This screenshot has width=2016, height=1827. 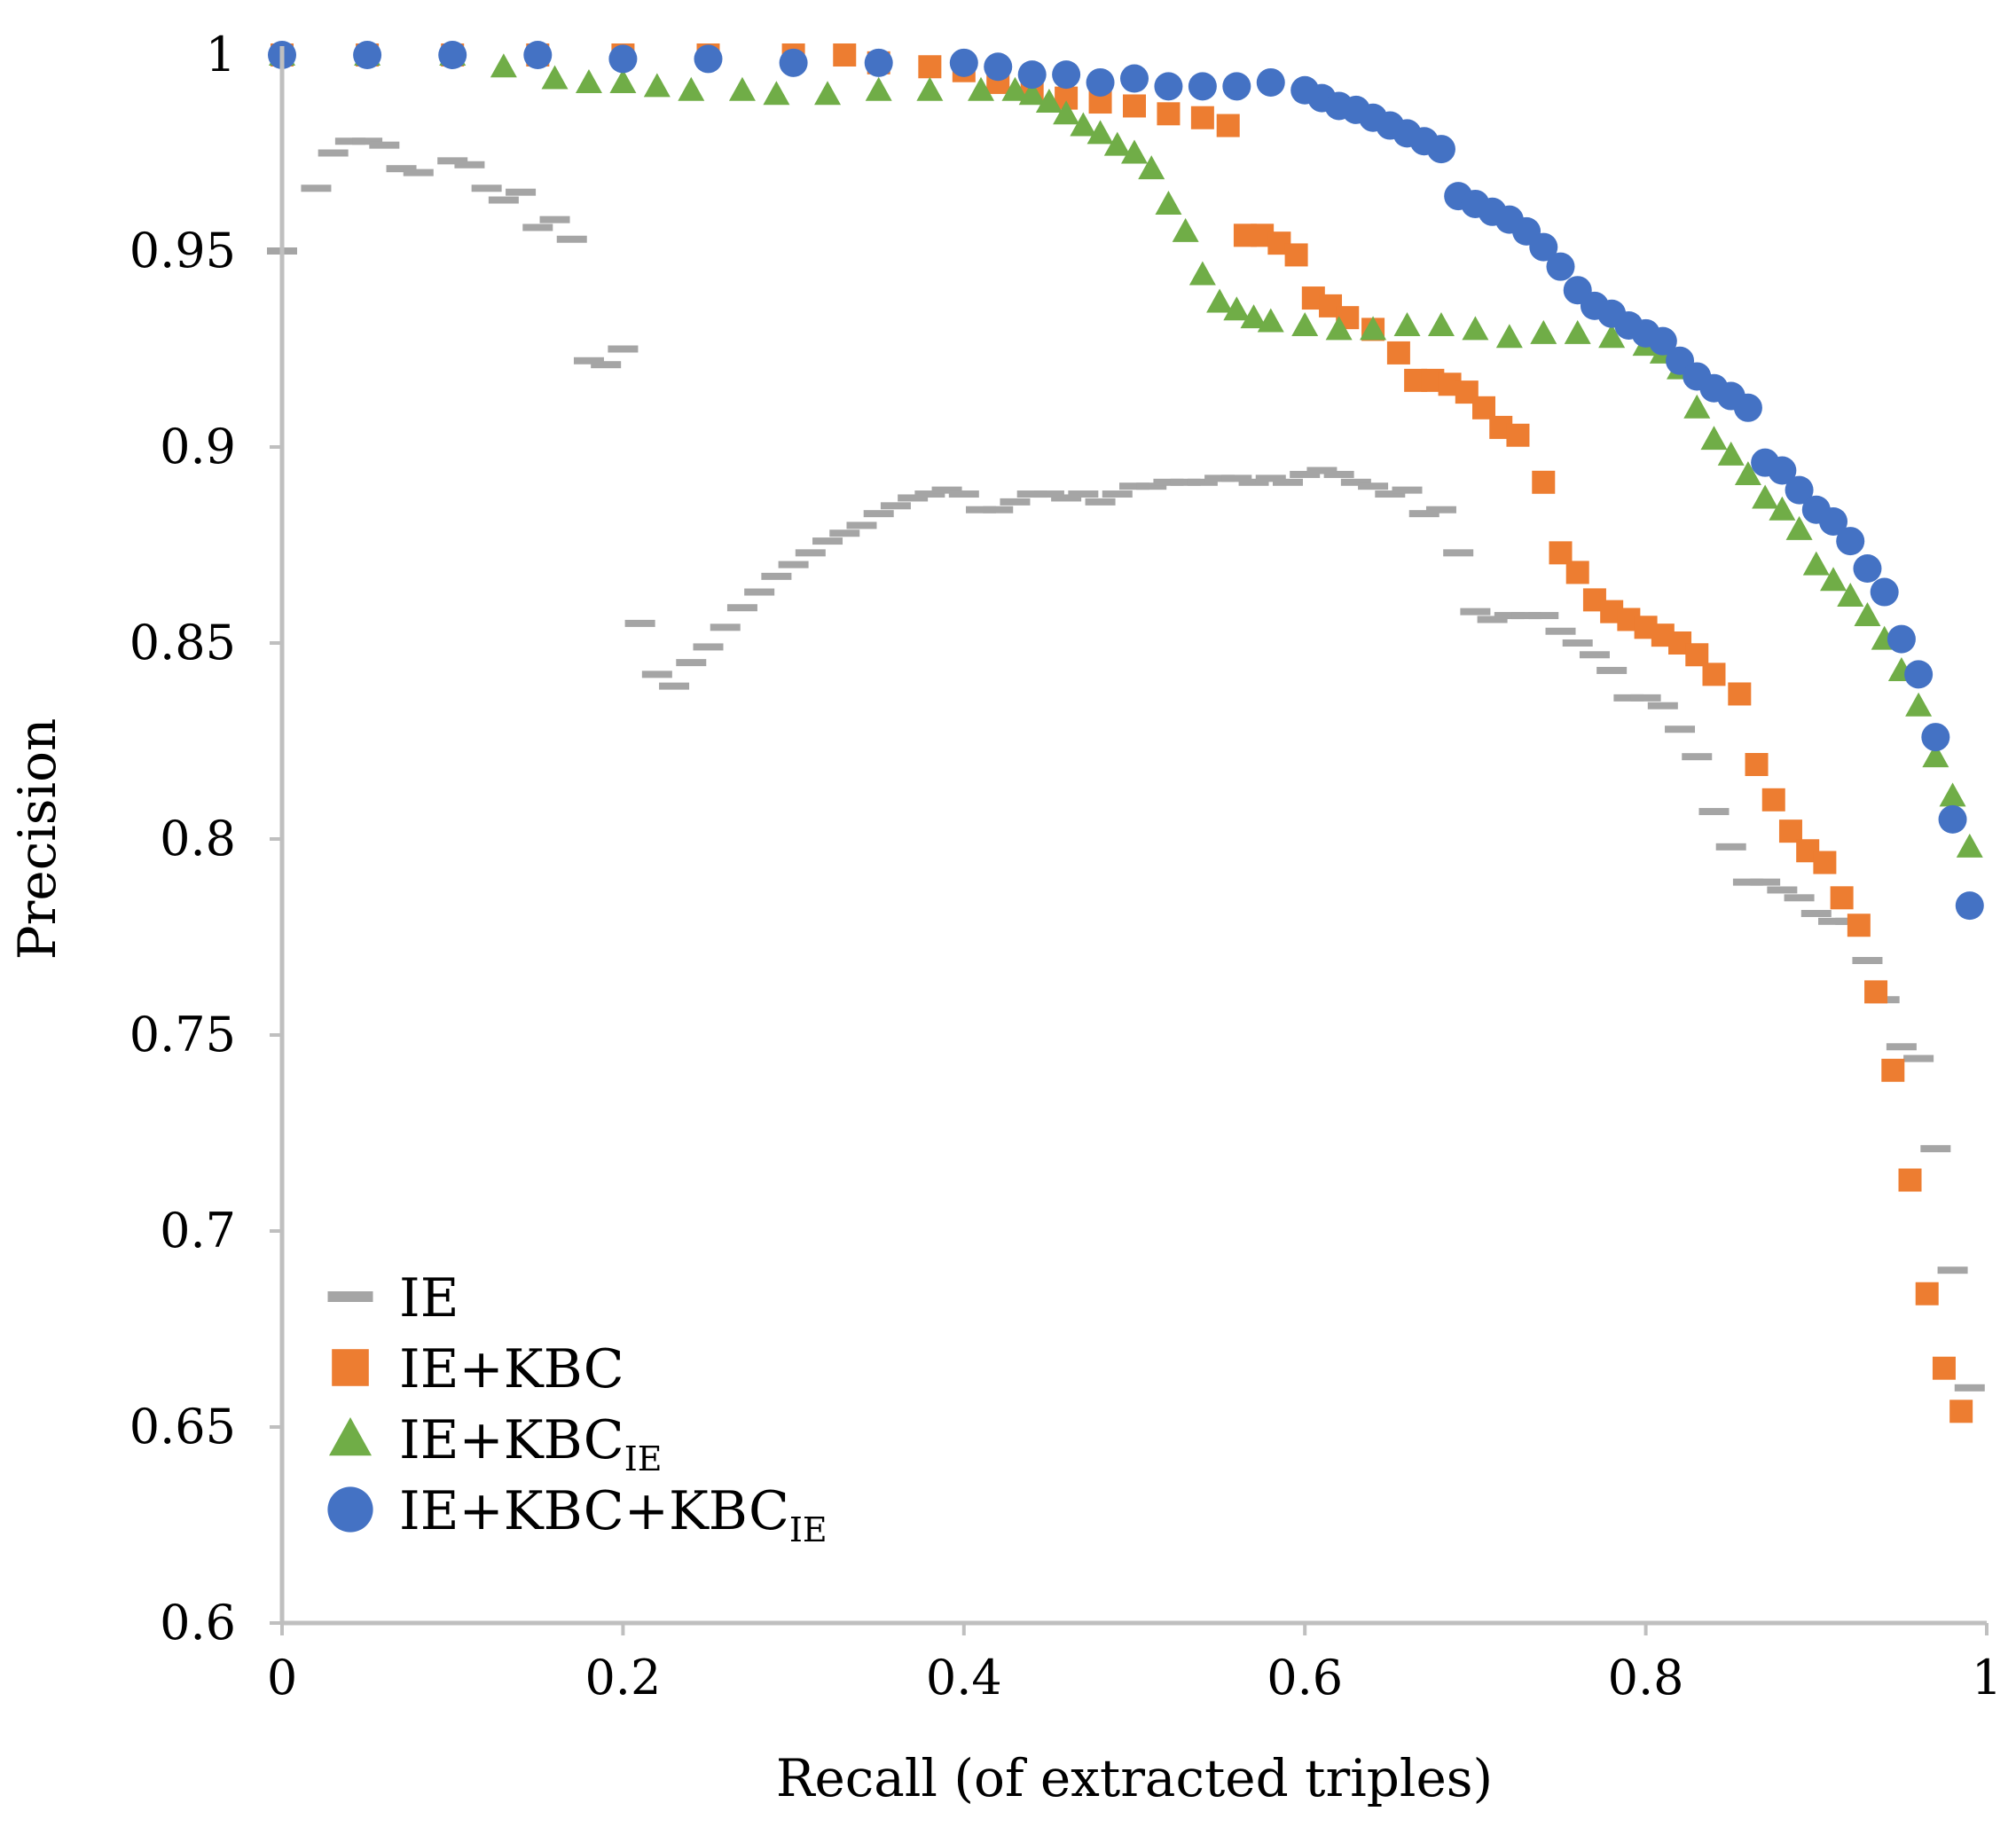 I want to click on x-axis-ticks: 0 0.2 0.4 0.6 0.8 1, so click(x=1135, y=1664).